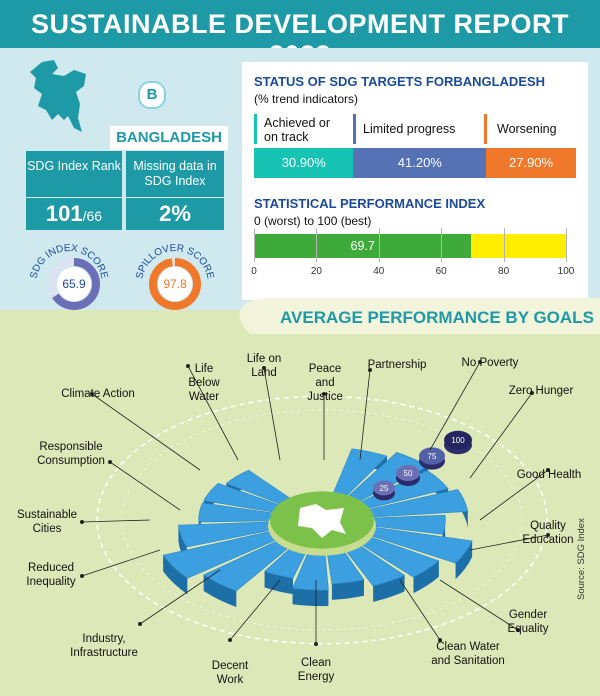  I want to click on goal-label-industry: Industry, Infrastructure, so click(104, 646).